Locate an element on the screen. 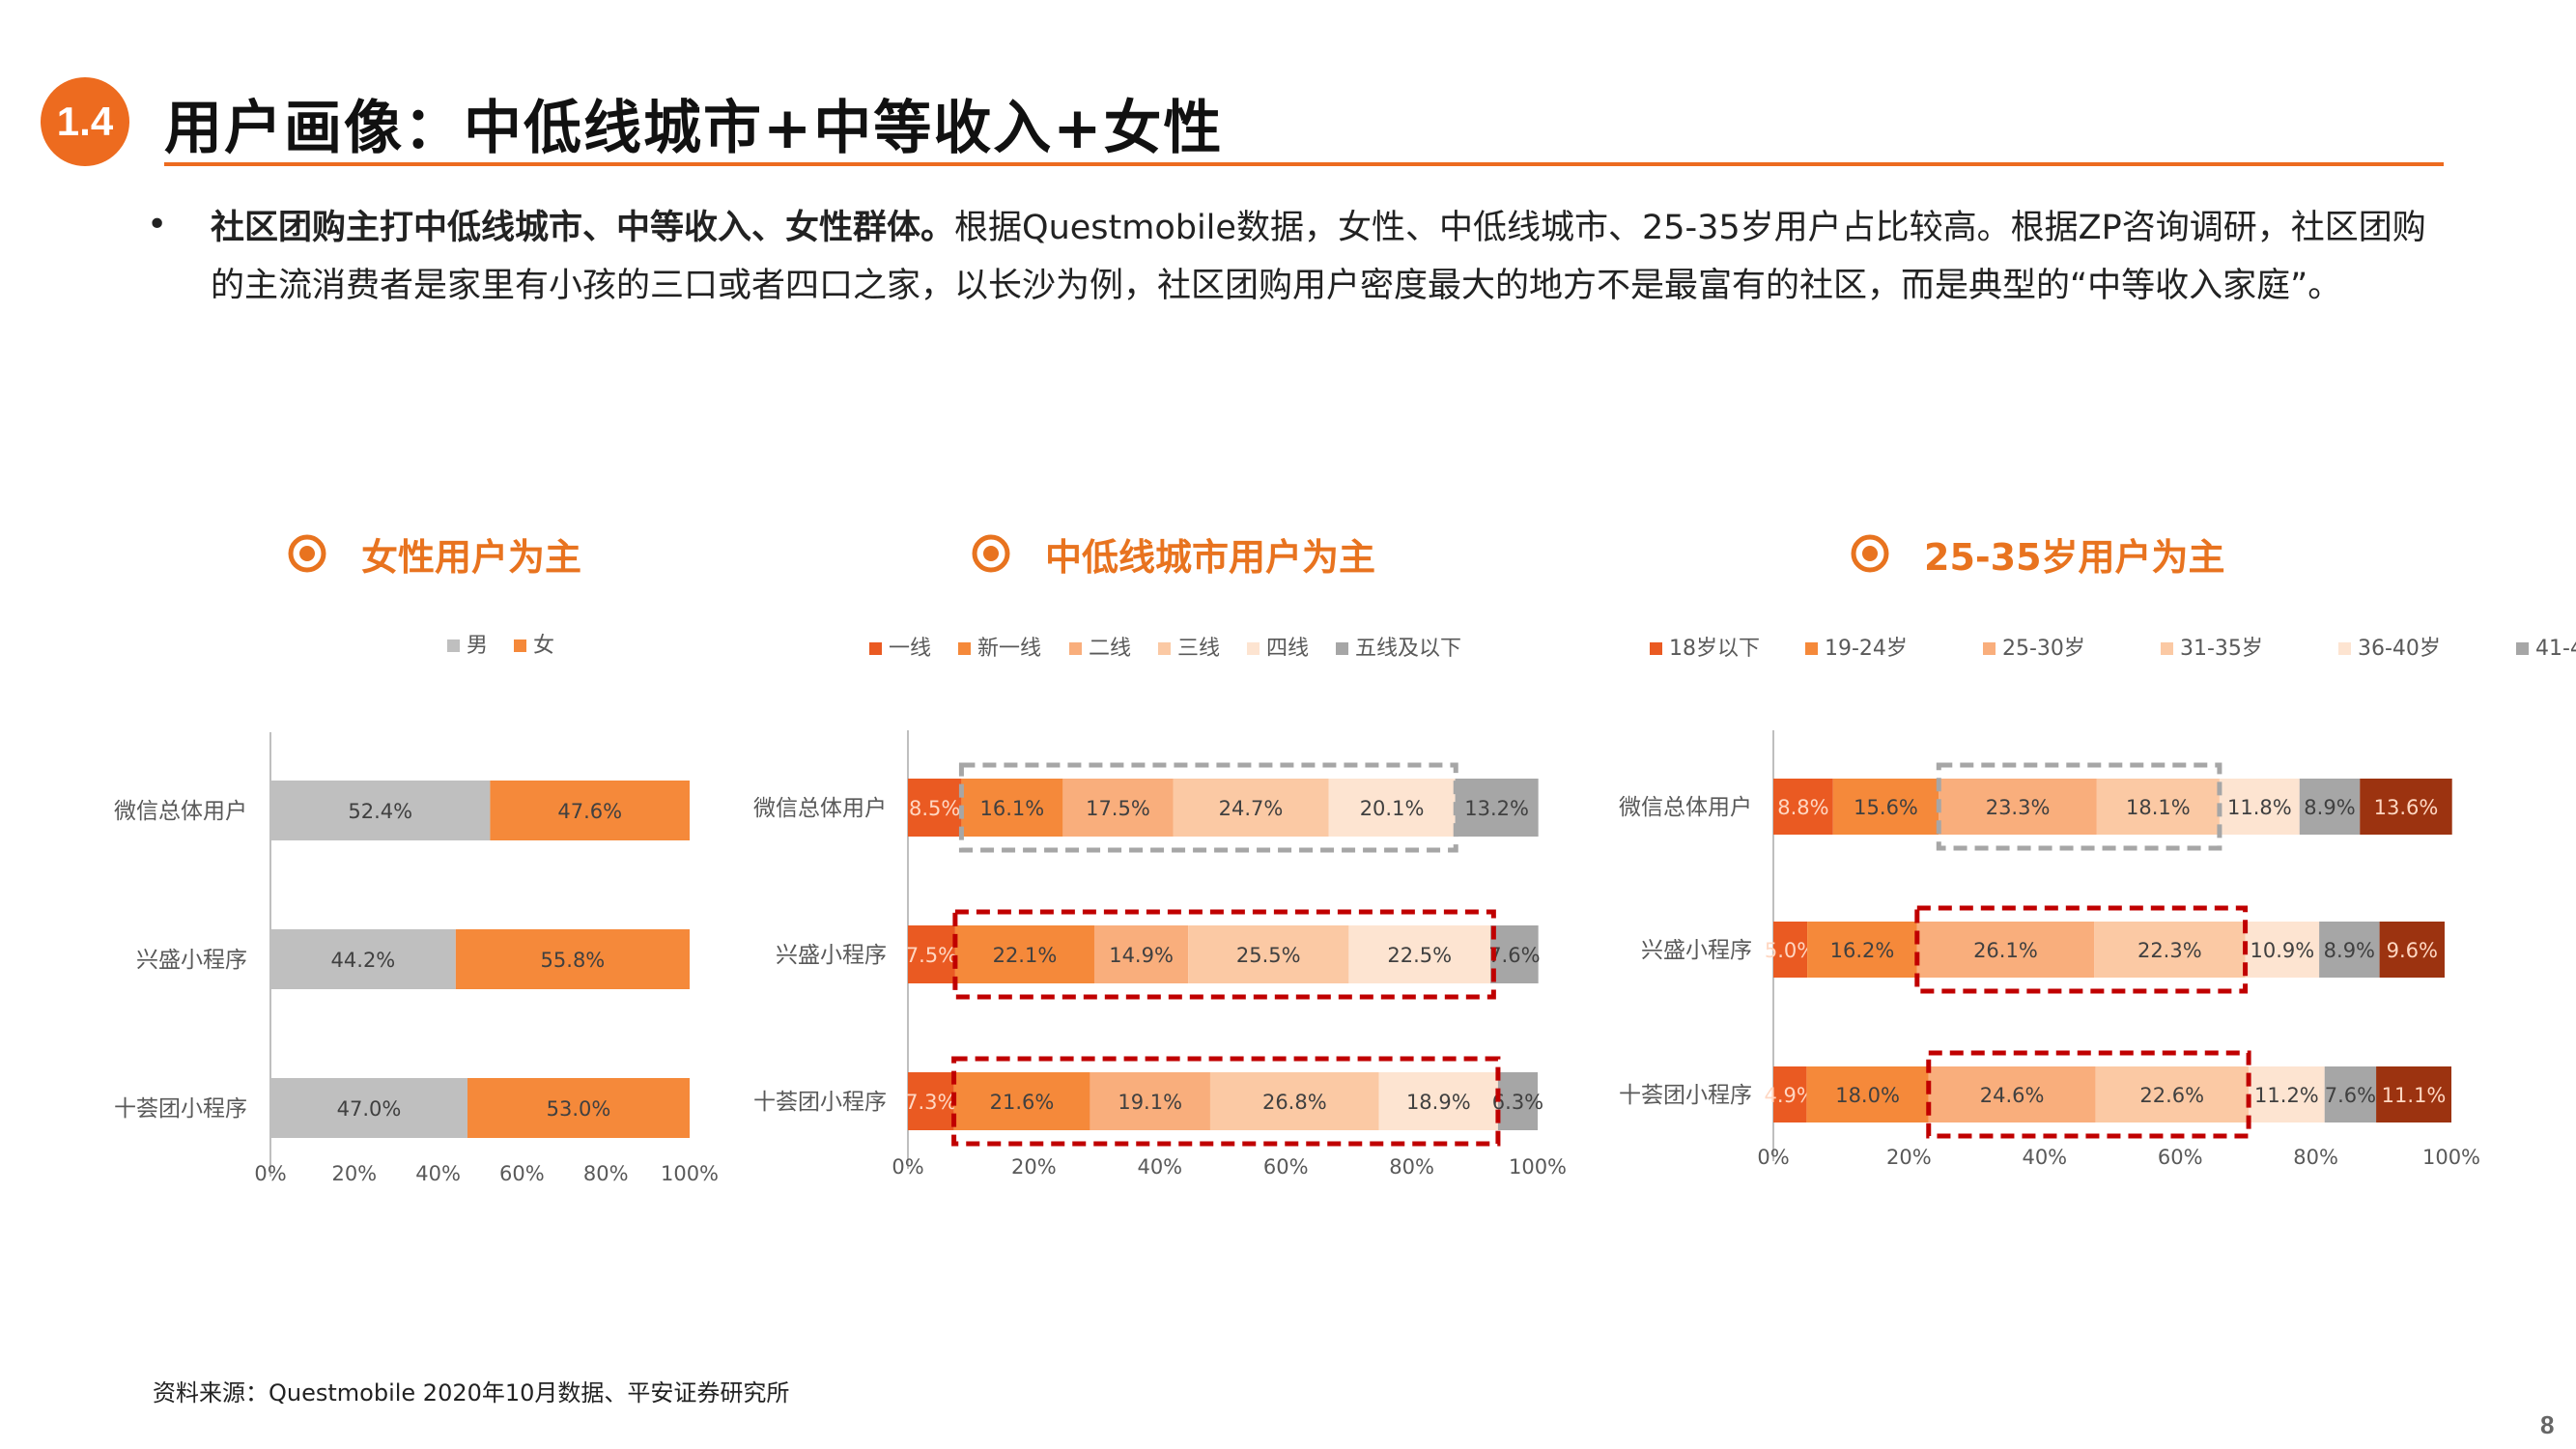  data-label: 14.9% is located at coordinates (1141, 955).